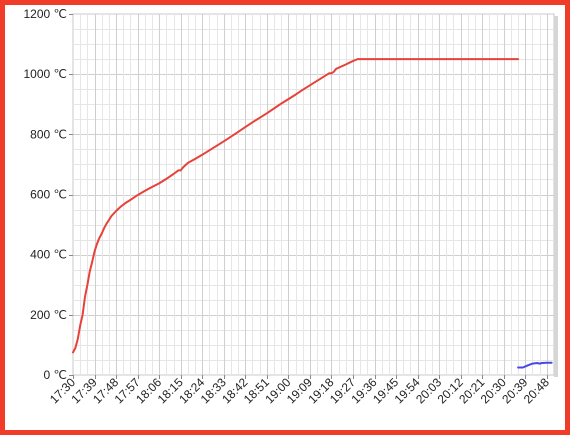 Image resolution: width=570 pixels, height=435 pixels. Describe the element at coordinates (48, 255) in the screenshot. I see `y-tick-label: 400 ℃` at that location.